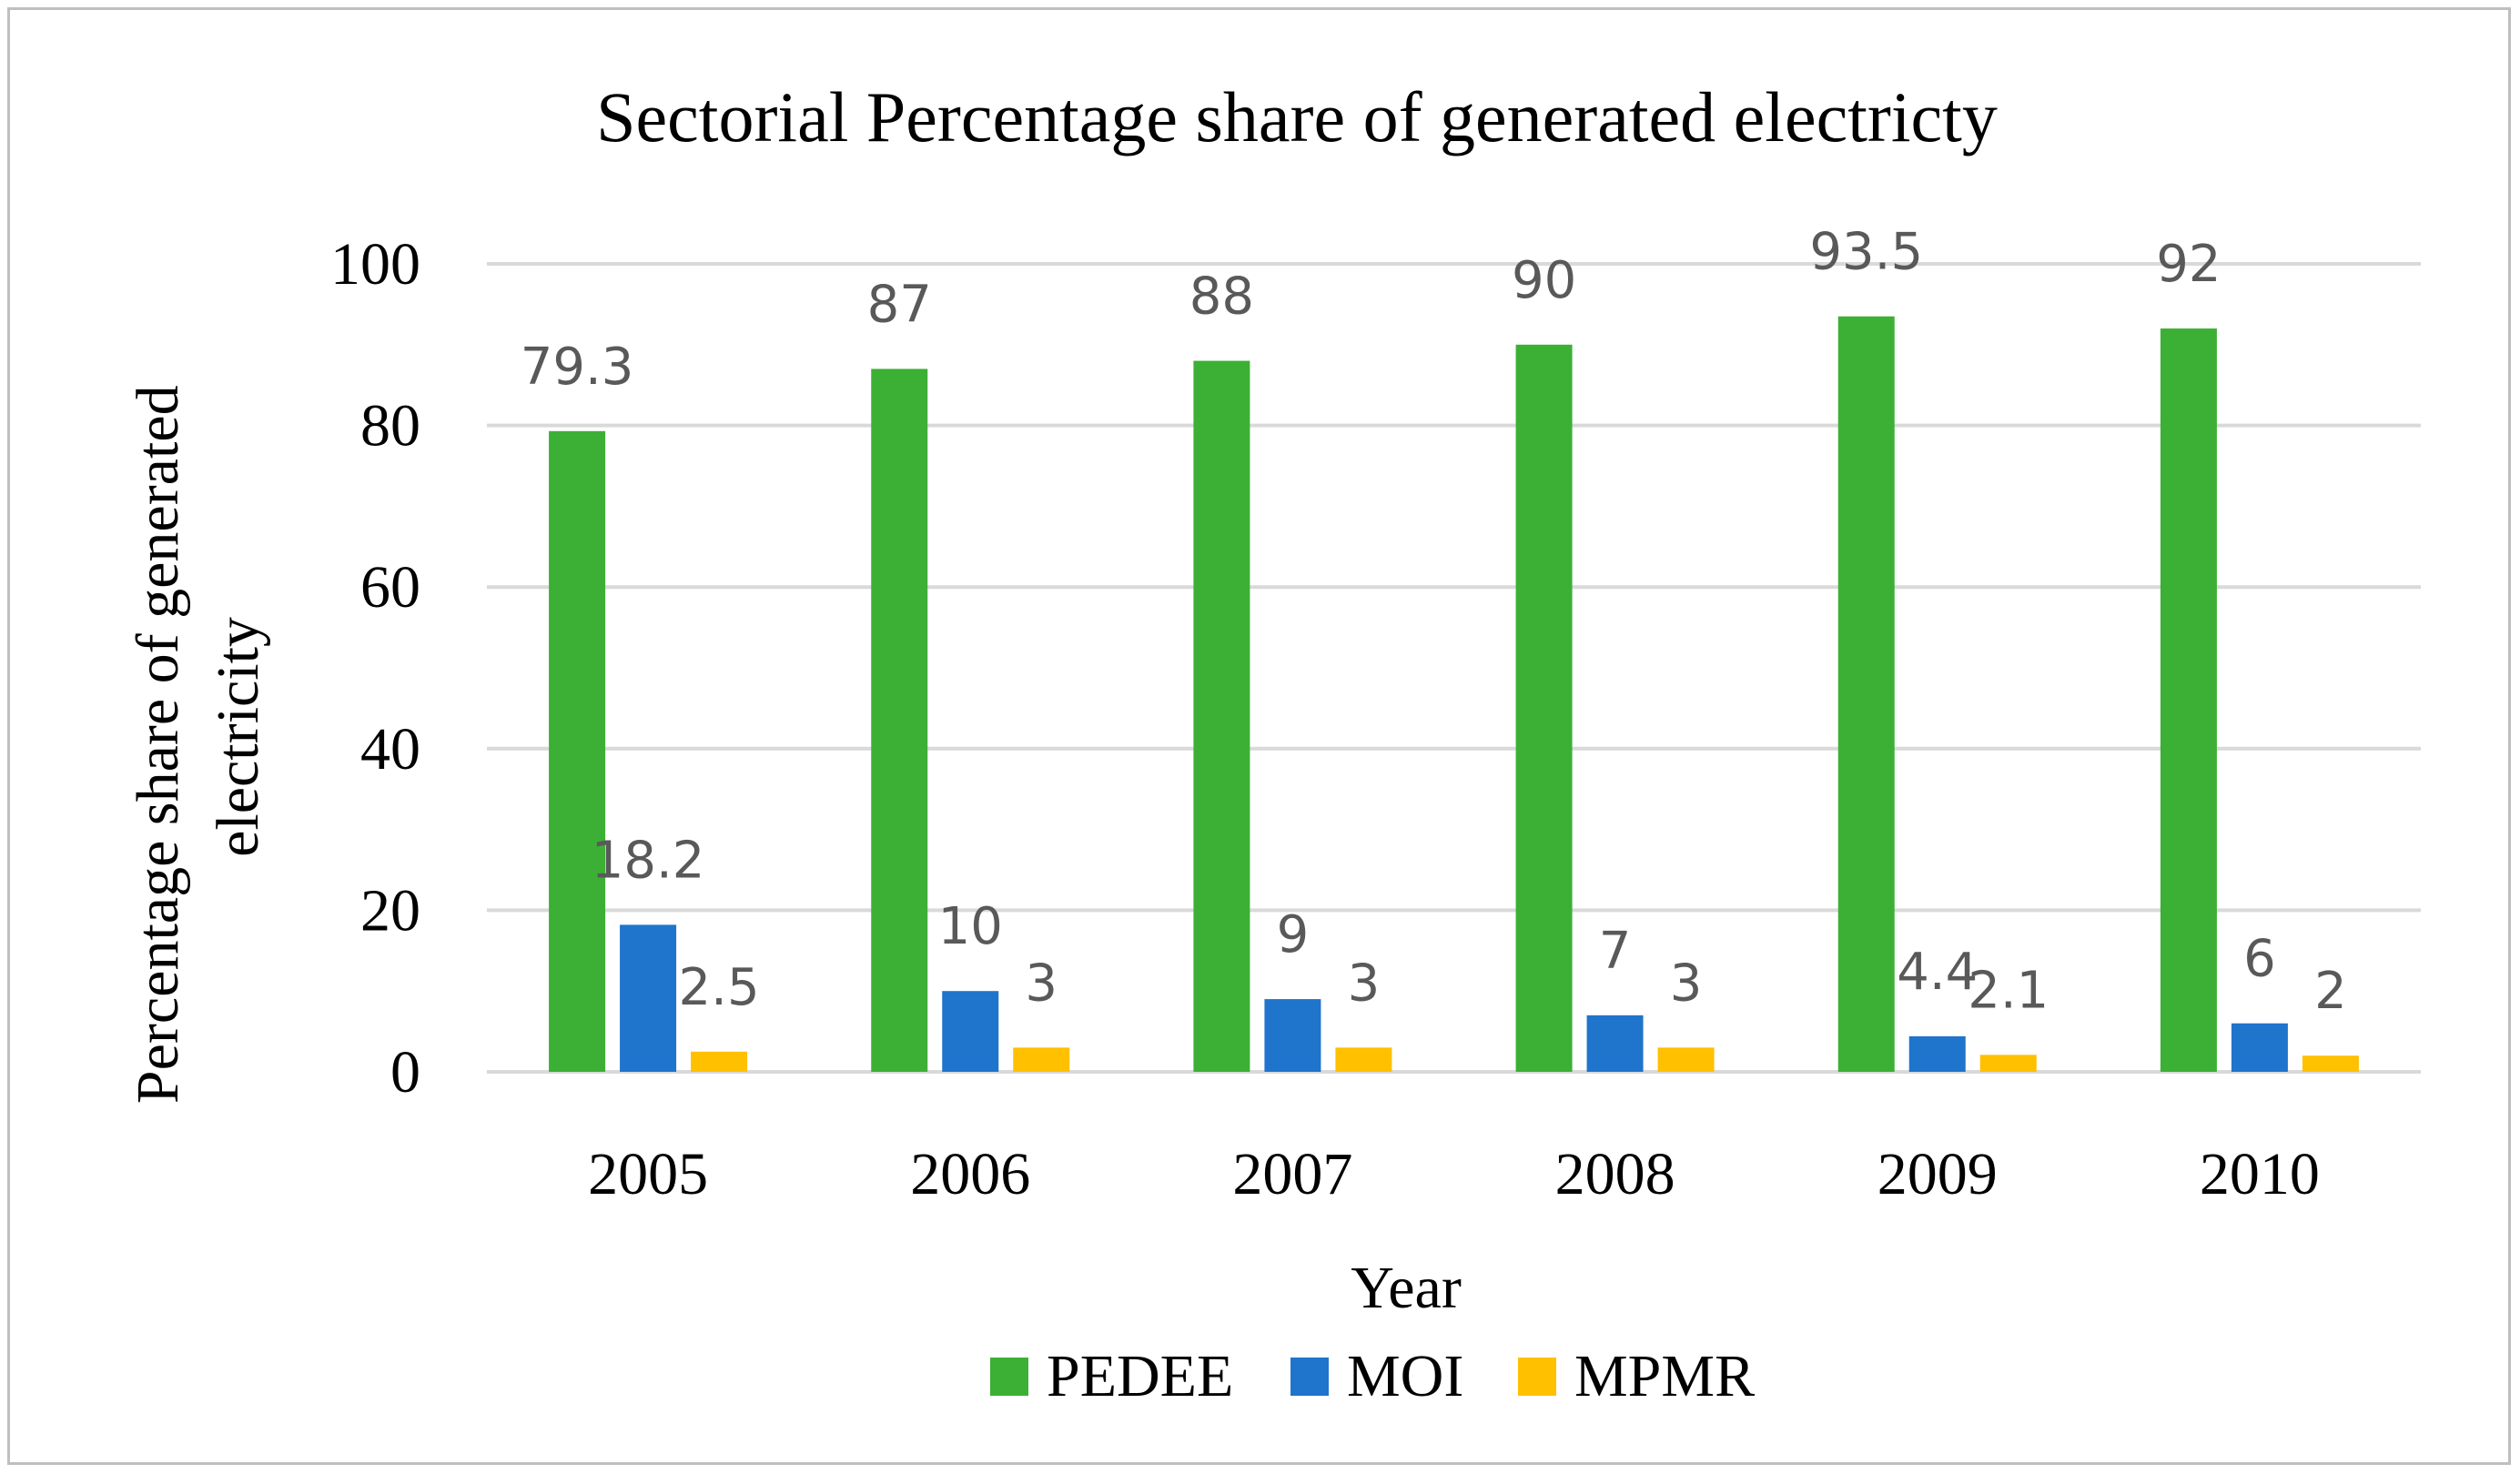 The width and height of the screenshot is (2520, 1474). I want to click on data-label: 92, so click(2188, 264).